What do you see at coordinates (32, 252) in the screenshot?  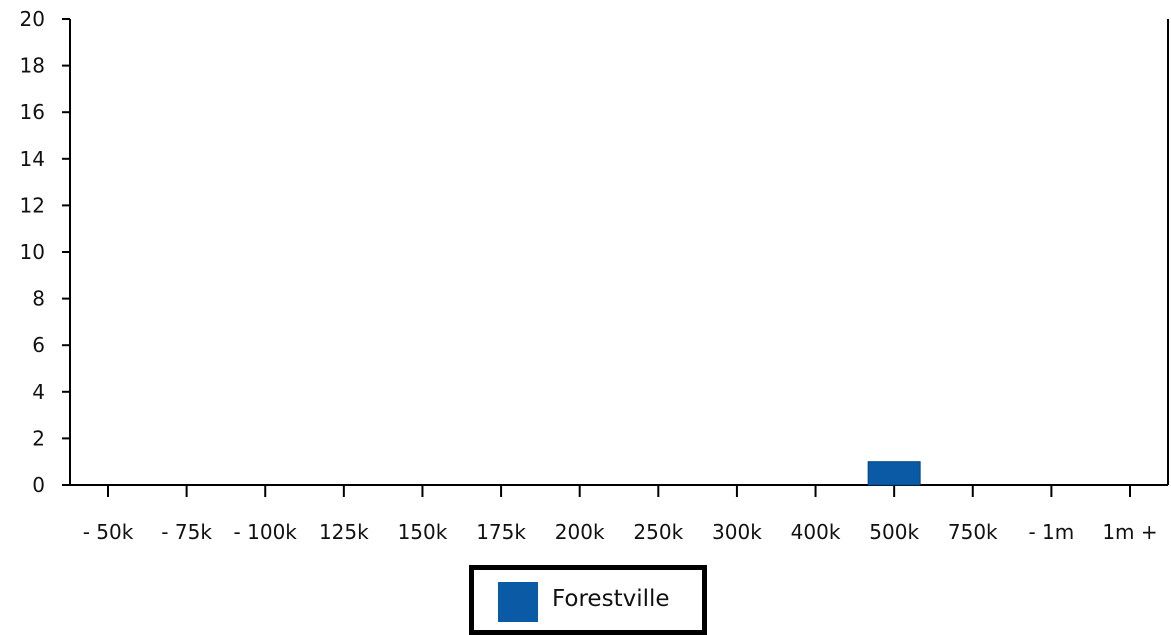 I see `y-tick-label: 10` at bounding box center [32, 252].